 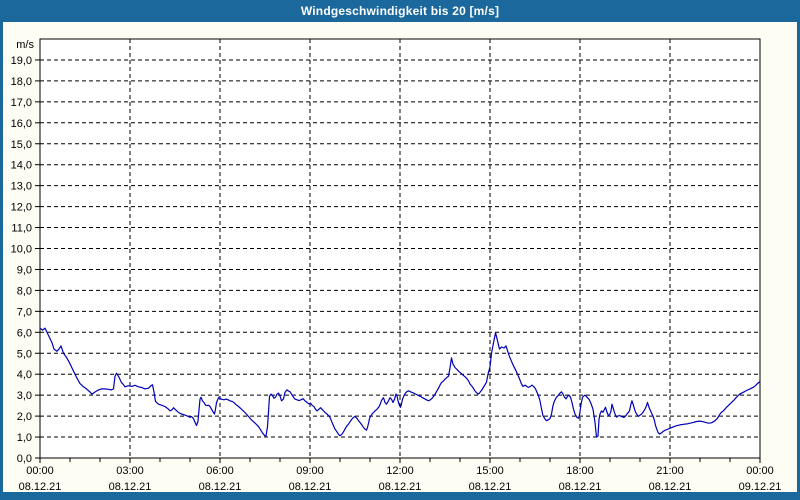 I want to click on svg-text: 0,0, so click(x=24, y=459).